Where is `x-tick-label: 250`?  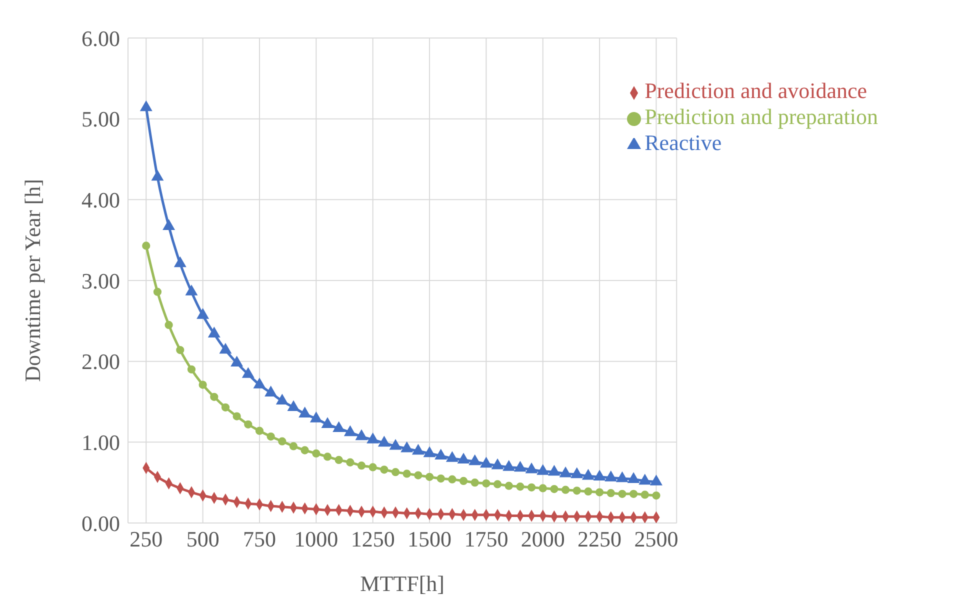 x-tick-label: 250 is located at coordinates (146, 539).